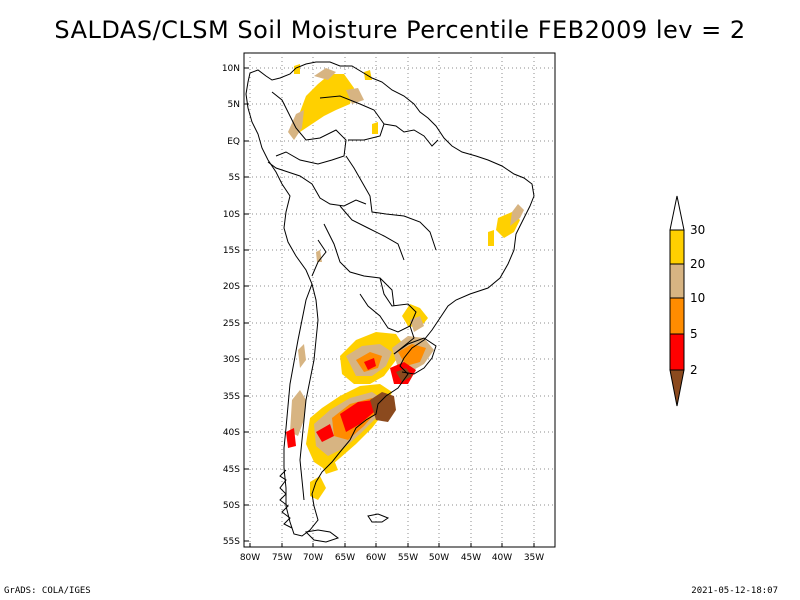 This screenshot has height=600, width=800. I want to click on shade-uruguay-below2, so click(404, 375).